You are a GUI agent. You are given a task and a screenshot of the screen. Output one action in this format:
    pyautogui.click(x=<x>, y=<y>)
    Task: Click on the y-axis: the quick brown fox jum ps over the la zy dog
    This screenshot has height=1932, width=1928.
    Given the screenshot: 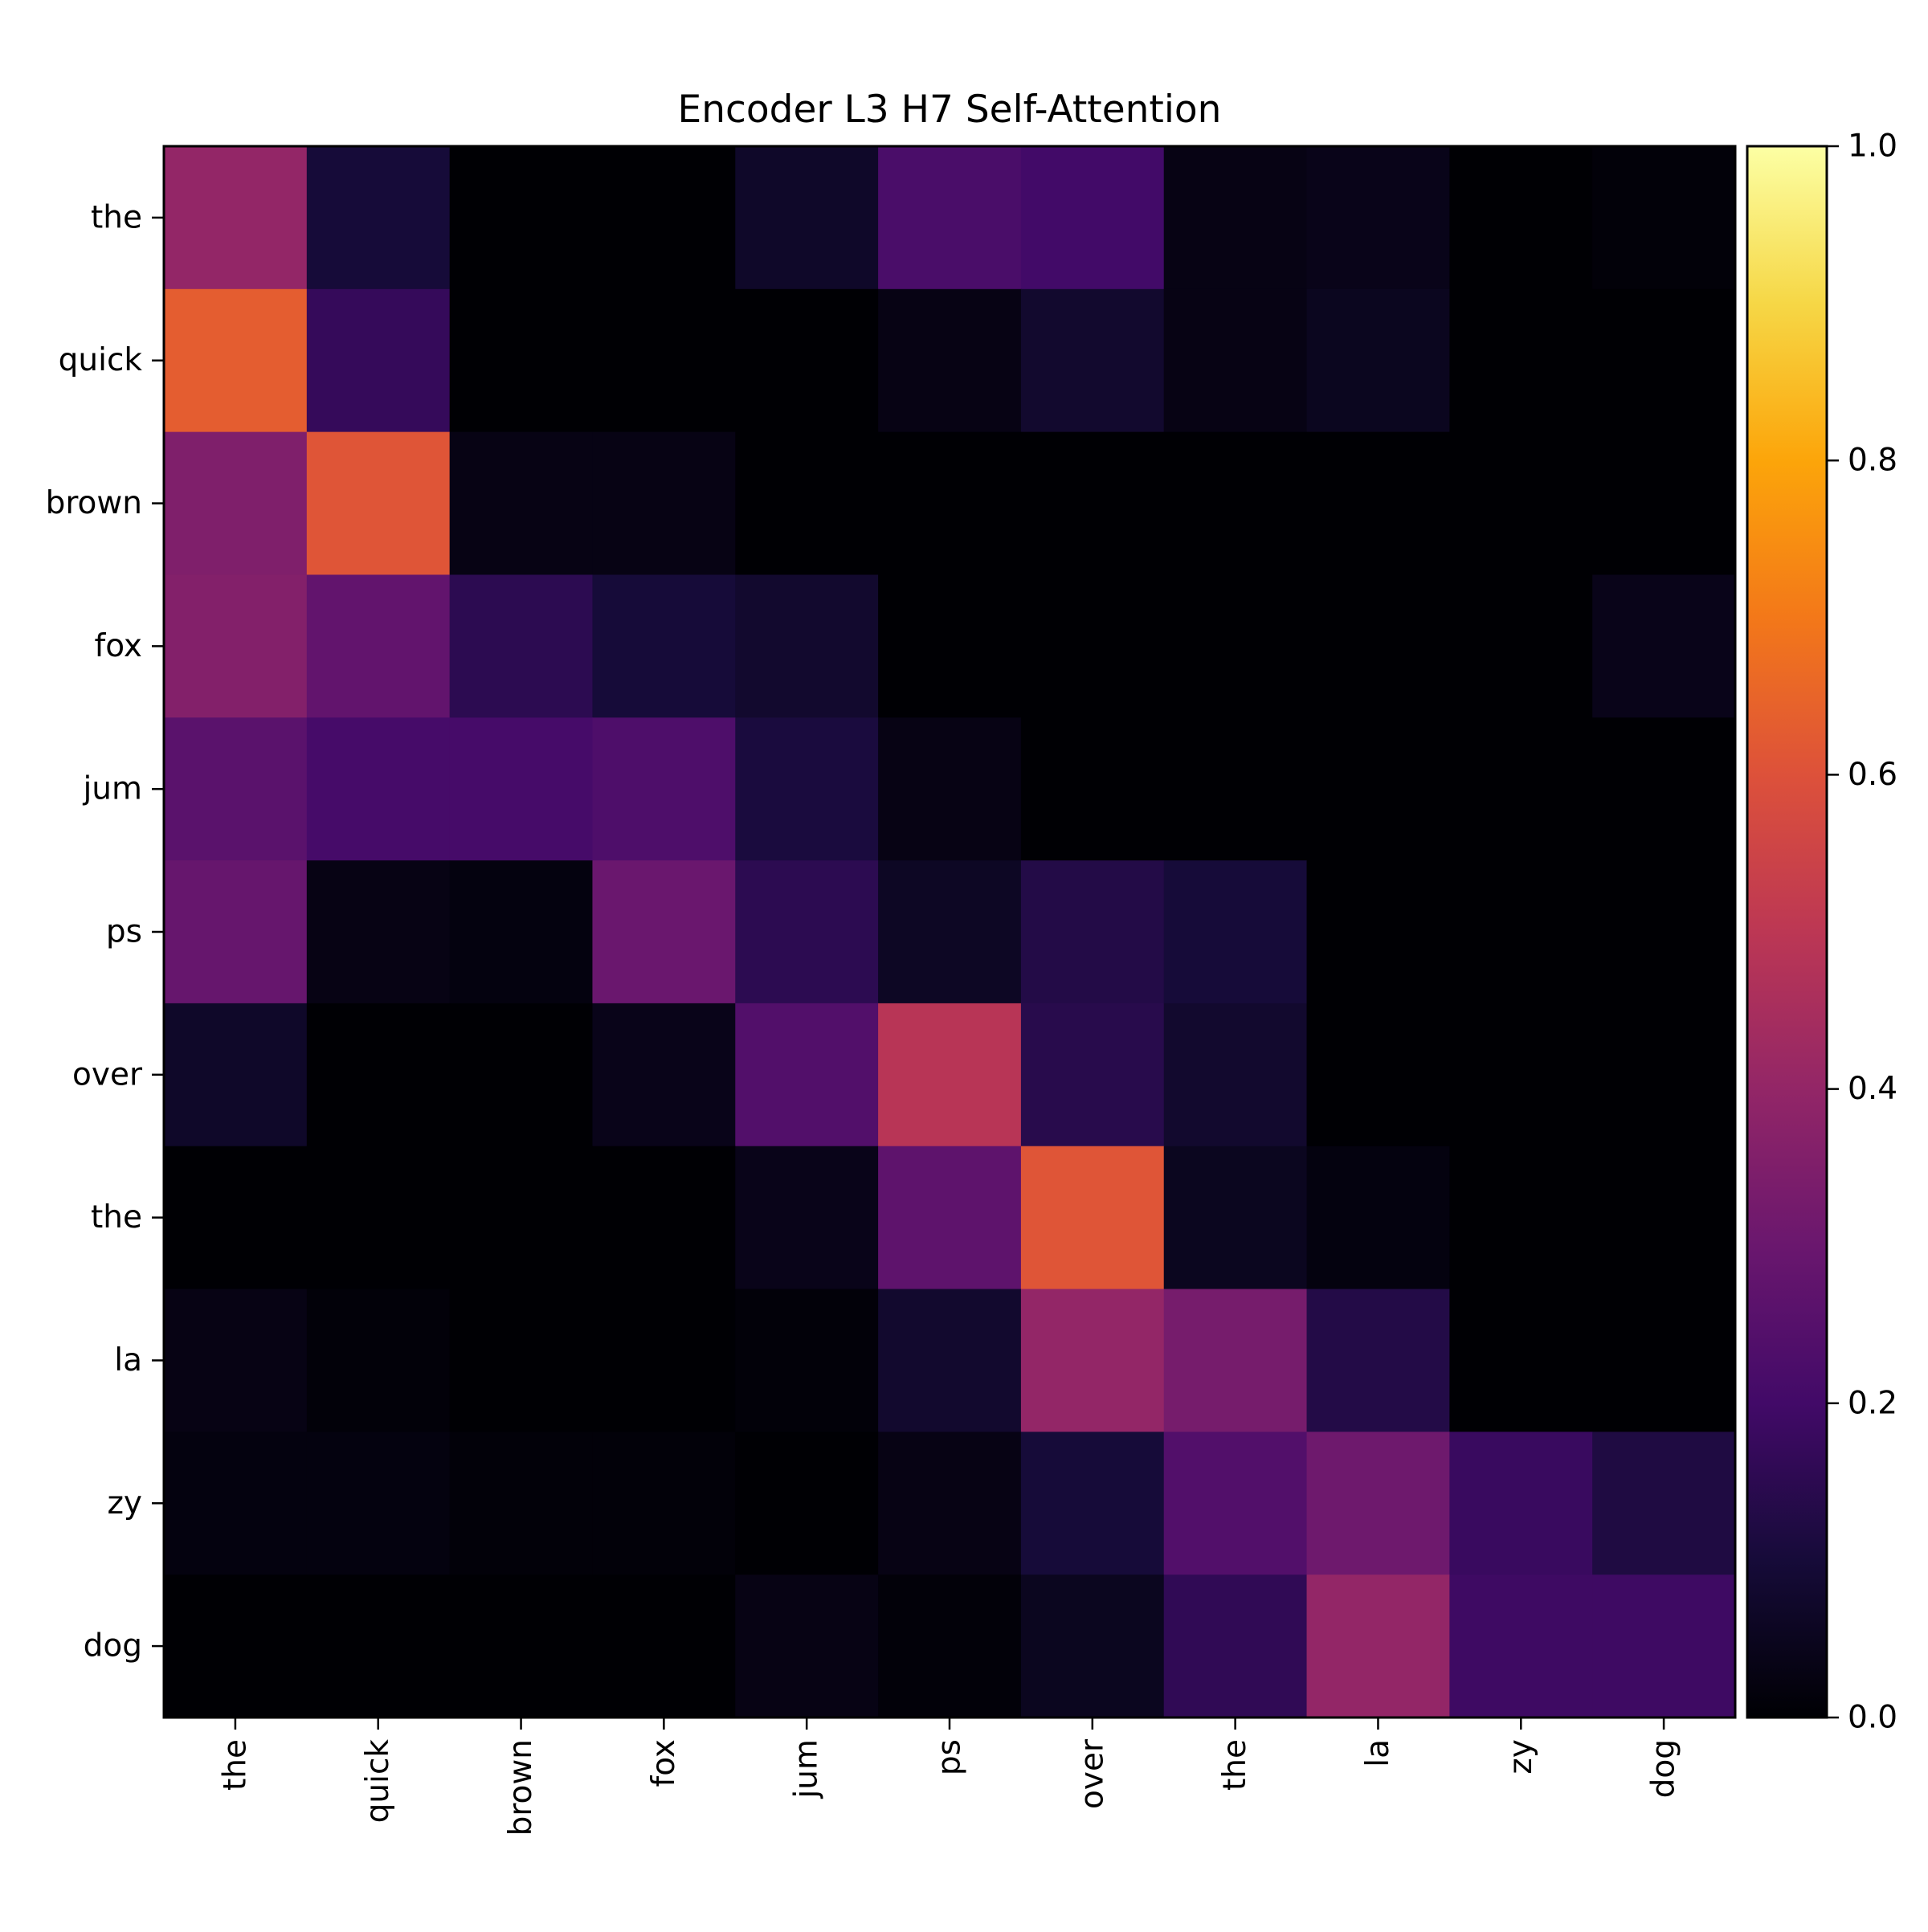 What is the action you would take?
    pyautogui.click(x=105, y=931)
    